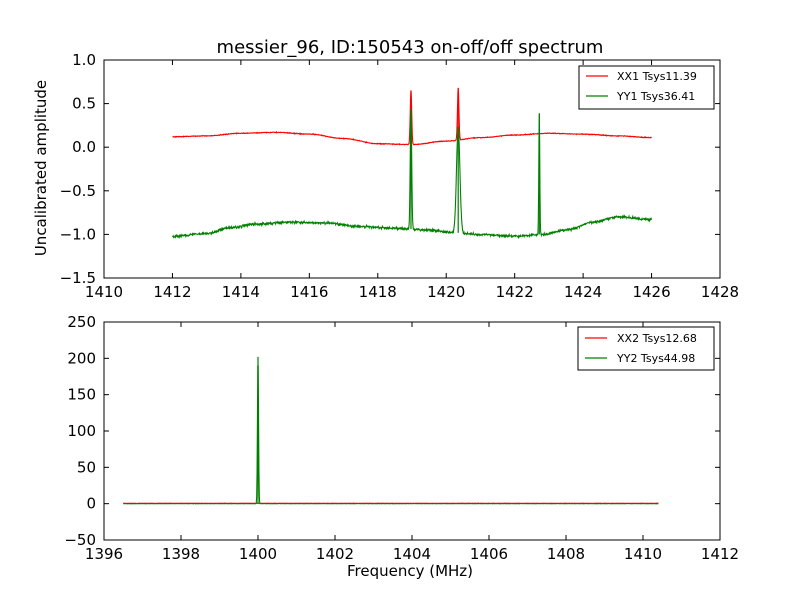 The height and width of the screenshot is (600, 800). I want to click on y-tick-label: 1.0, so click(84, 60).